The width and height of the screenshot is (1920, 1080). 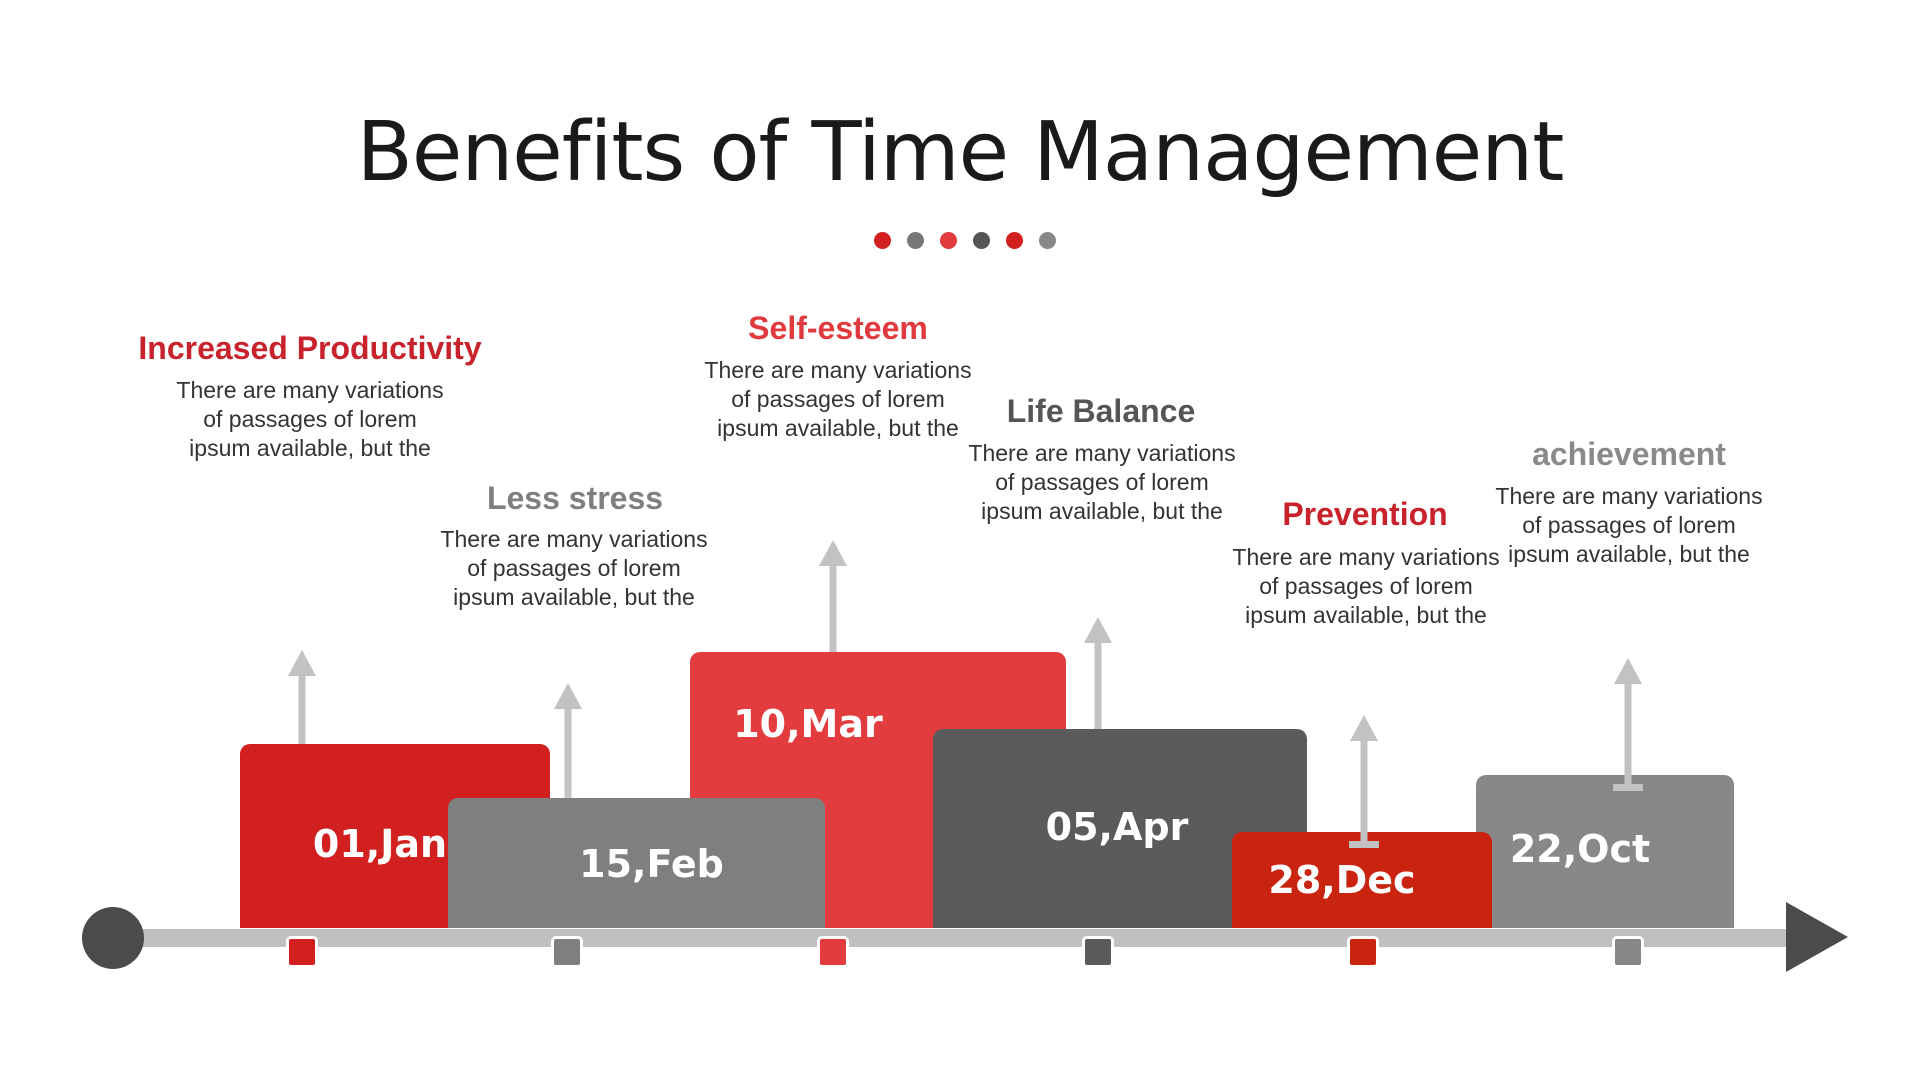 I want to click on milestone-5-block: 28,Dec, so click(x=1362, y=880).